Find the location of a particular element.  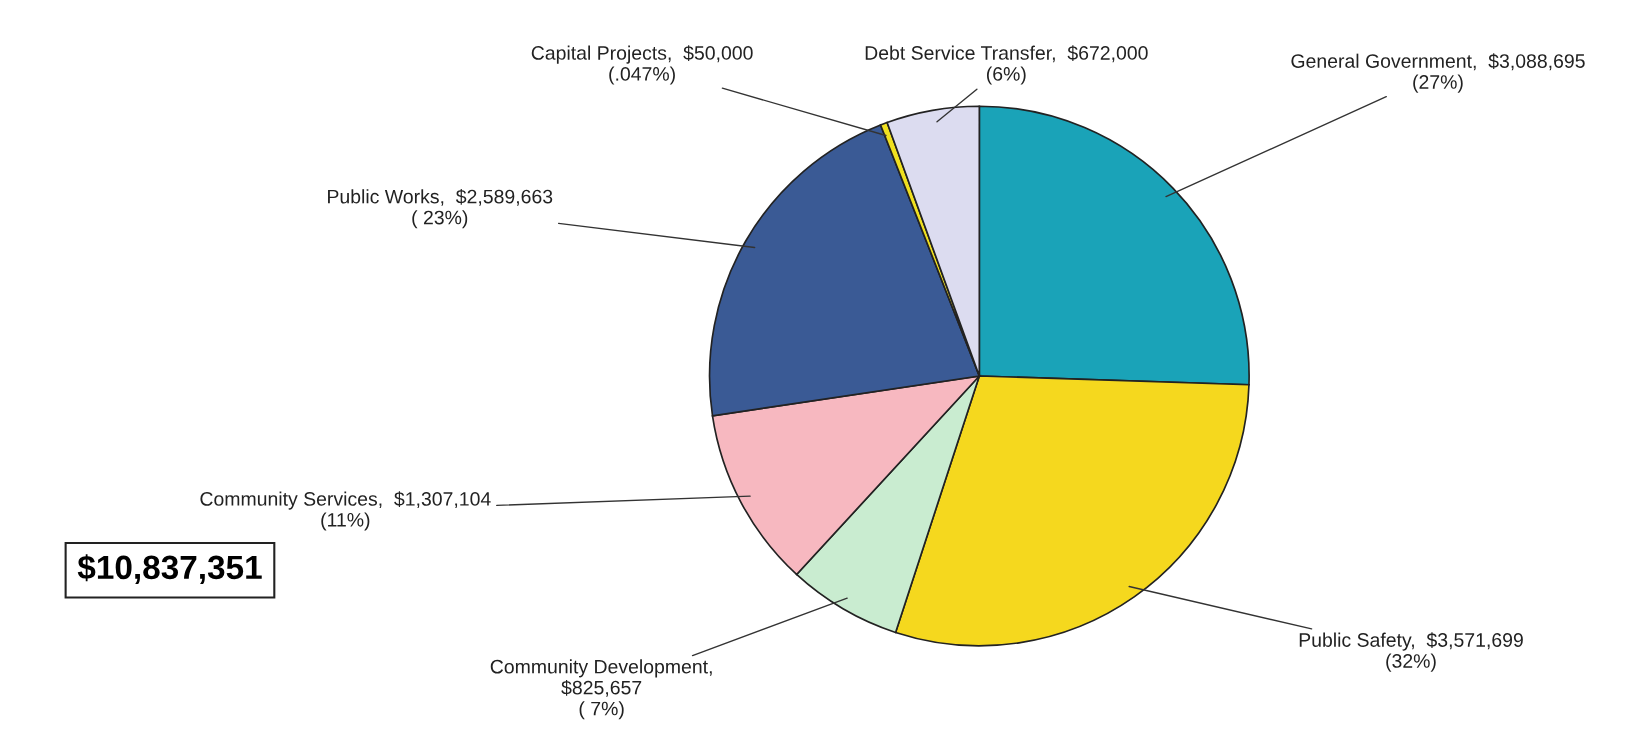

slice-label: Community Services, $1,307,104 (11%) is located at coordinates (345, 511).